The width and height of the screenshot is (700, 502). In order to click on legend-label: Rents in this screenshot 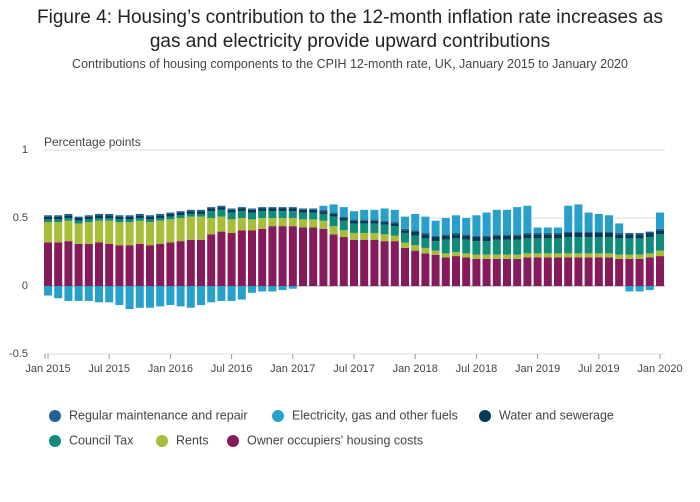, I will do `click(192, 440)`.